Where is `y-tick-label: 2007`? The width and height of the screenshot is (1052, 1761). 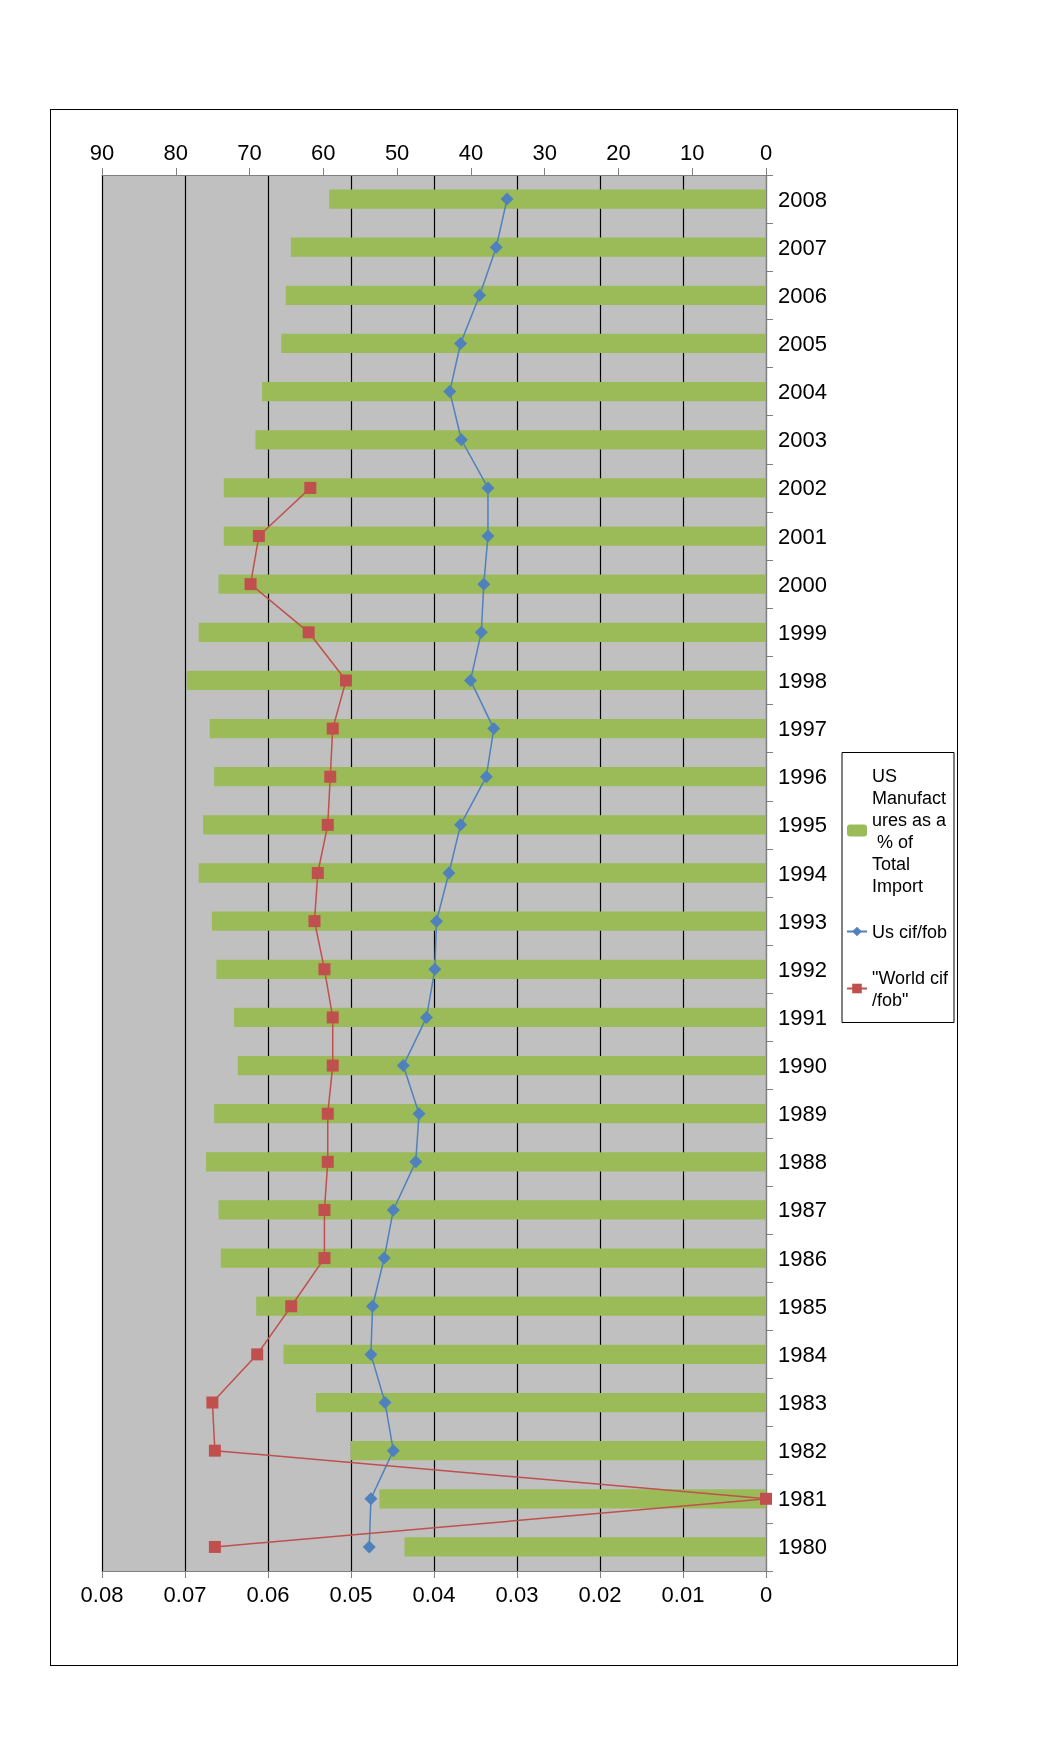
y-tick-label: 2007 is located at coordinates (802, 247).